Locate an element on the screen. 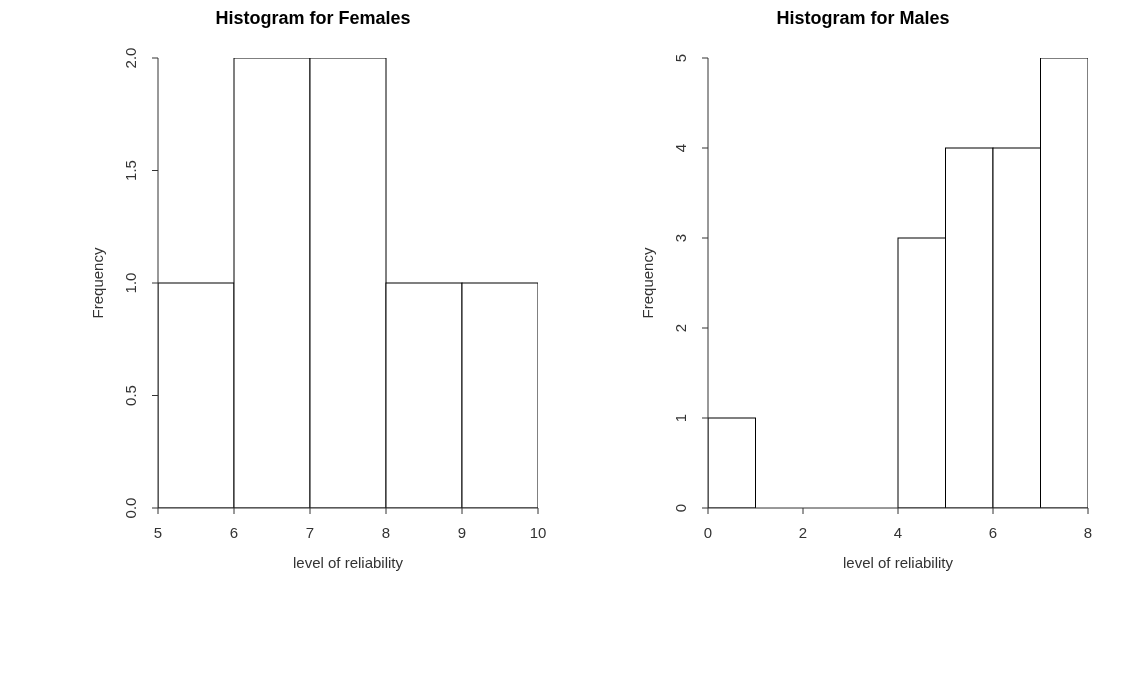  y-tick-label: 0 is located at coordinates (680, 508).